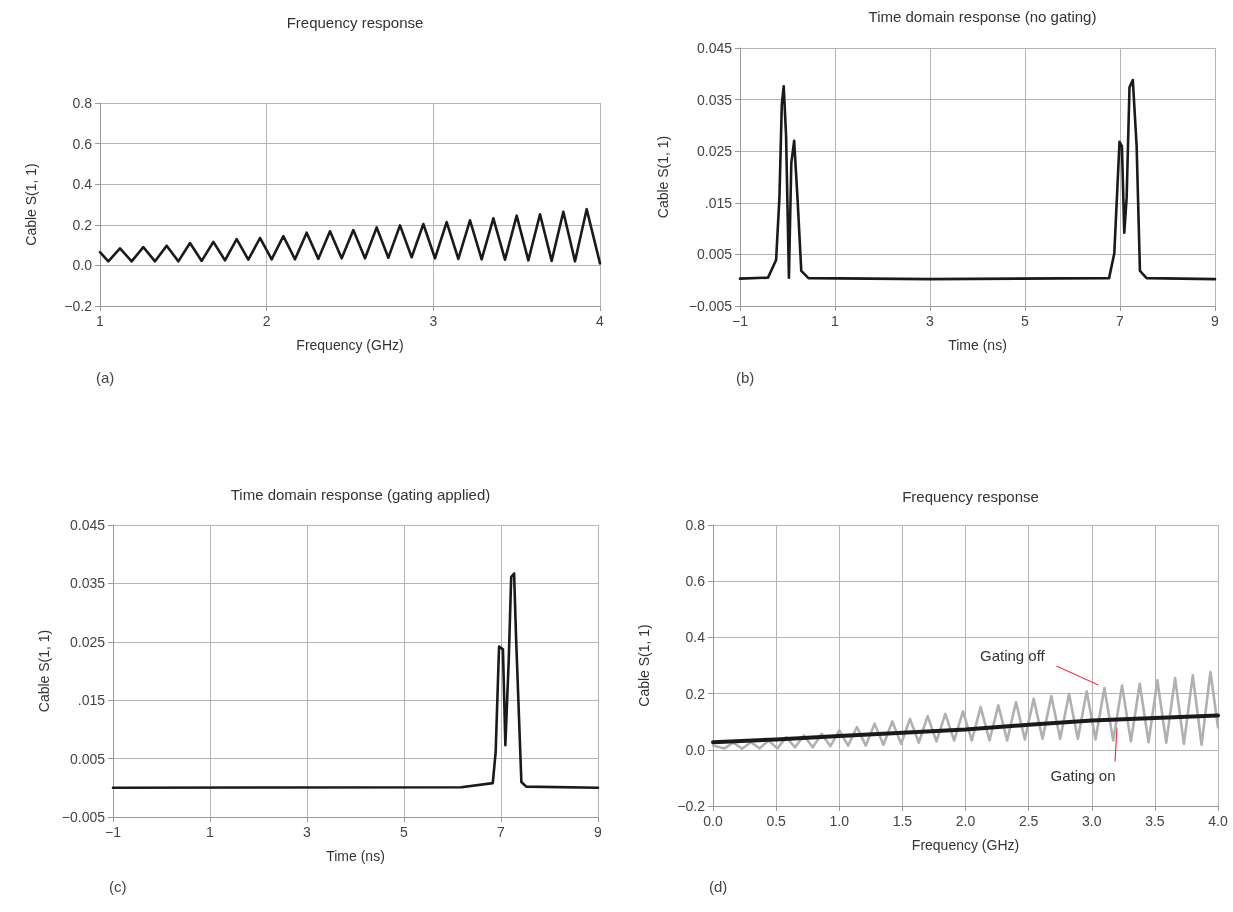 This screenshot has height=912, width=1233. I want to click on x-tick-label: 1.0, so click(839, 821).